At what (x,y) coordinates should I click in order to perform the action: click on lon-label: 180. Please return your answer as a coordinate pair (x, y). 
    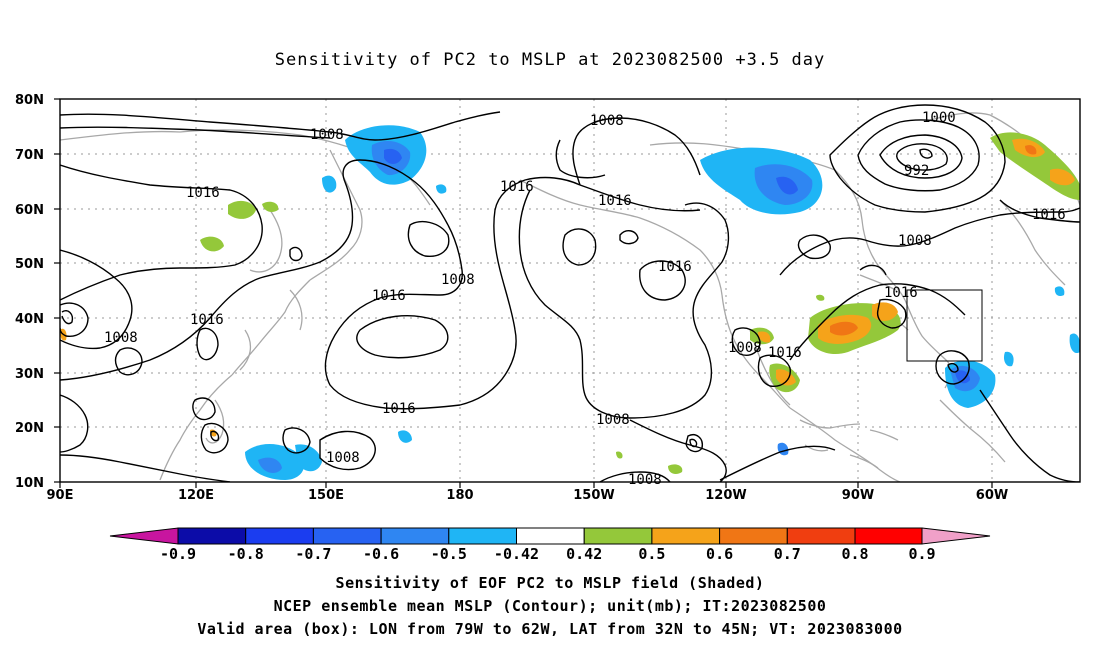
    Looking at the image, I should click on (459, 495).